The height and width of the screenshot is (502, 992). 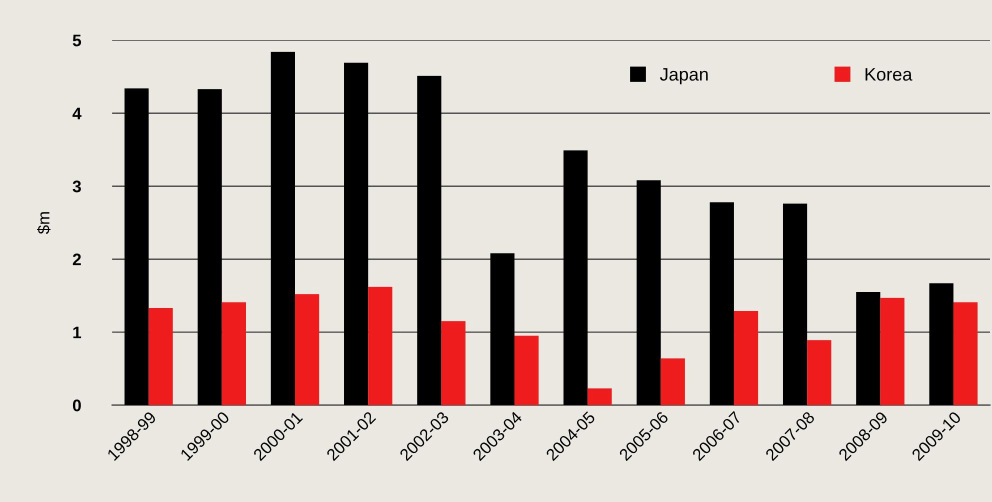 What do you see at coordinates (76, 406) in the screenshot?
I see `y-tick-label: 0` at bounding box center [76, 406].